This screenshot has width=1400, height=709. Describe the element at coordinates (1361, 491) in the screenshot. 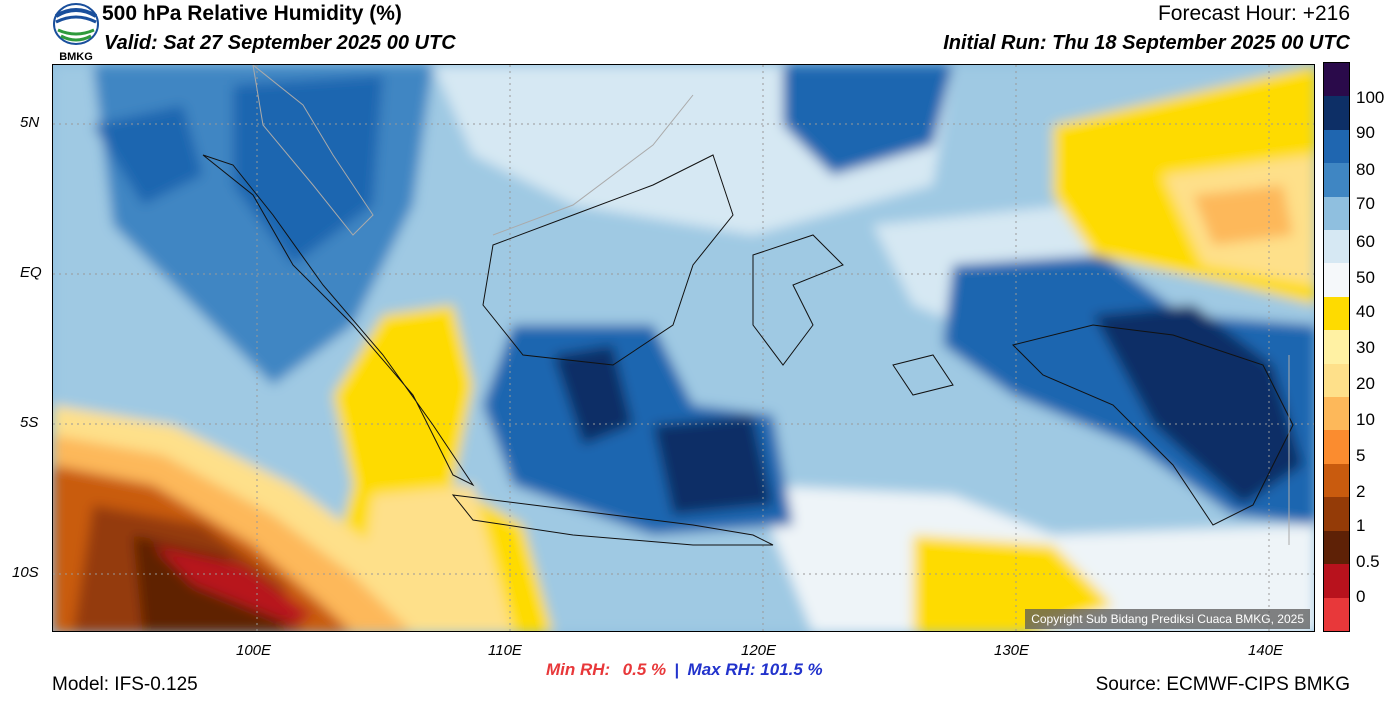

I see `colorbar-label: 2` at that location.